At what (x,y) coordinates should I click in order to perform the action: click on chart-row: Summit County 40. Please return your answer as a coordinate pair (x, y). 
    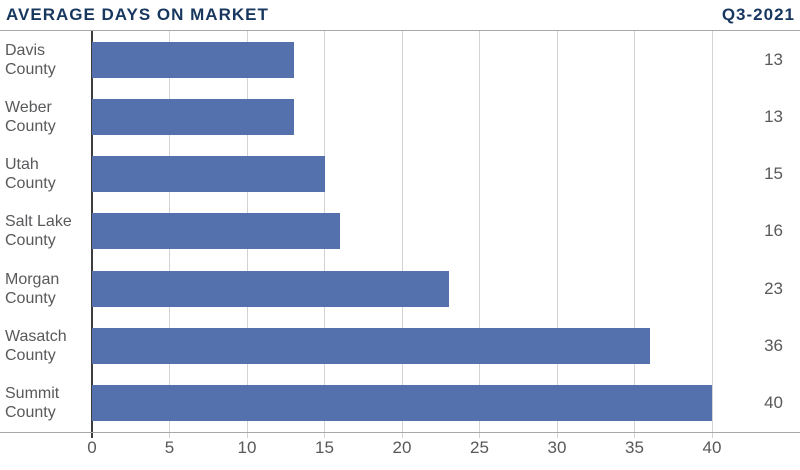
    Looking at the image, I should click on (400, 403).